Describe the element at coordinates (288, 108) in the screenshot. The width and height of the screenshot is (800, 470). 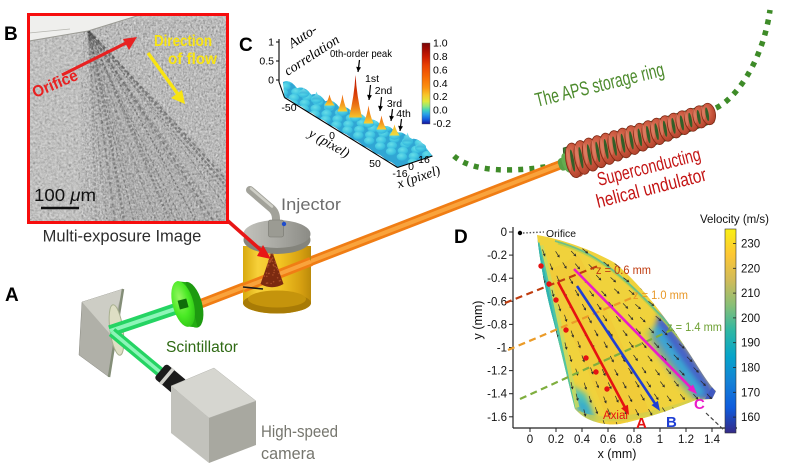
I see `svg-text: -50` at that location.